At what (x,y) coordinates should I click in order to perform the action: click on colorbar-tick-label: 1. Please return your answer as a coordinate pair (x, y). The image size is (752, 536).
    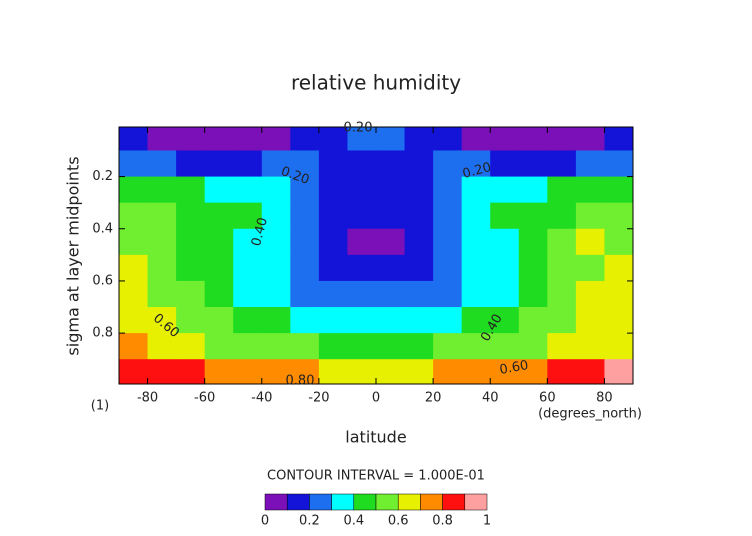
    Looking at the image, I should click on (487, 521).